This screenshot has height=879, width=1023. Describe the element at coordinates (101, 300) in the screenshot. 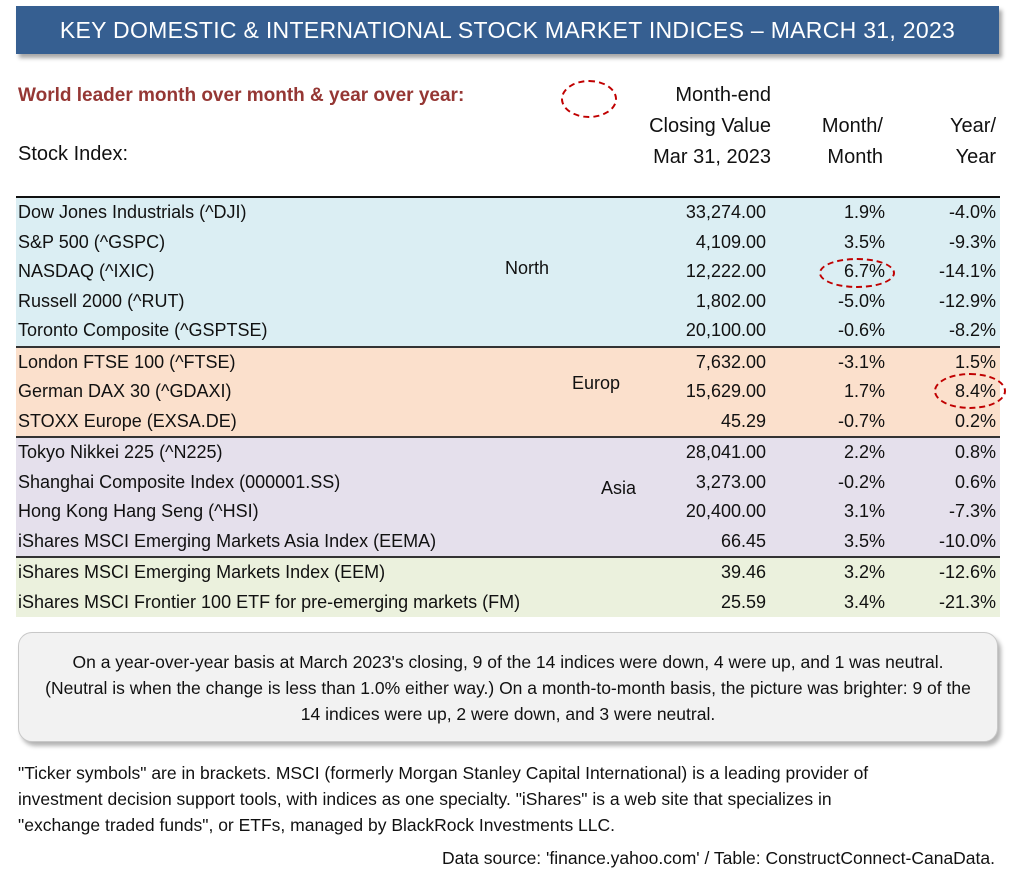

I see `index-name: Russell 2000 (^RUT)` at that location.